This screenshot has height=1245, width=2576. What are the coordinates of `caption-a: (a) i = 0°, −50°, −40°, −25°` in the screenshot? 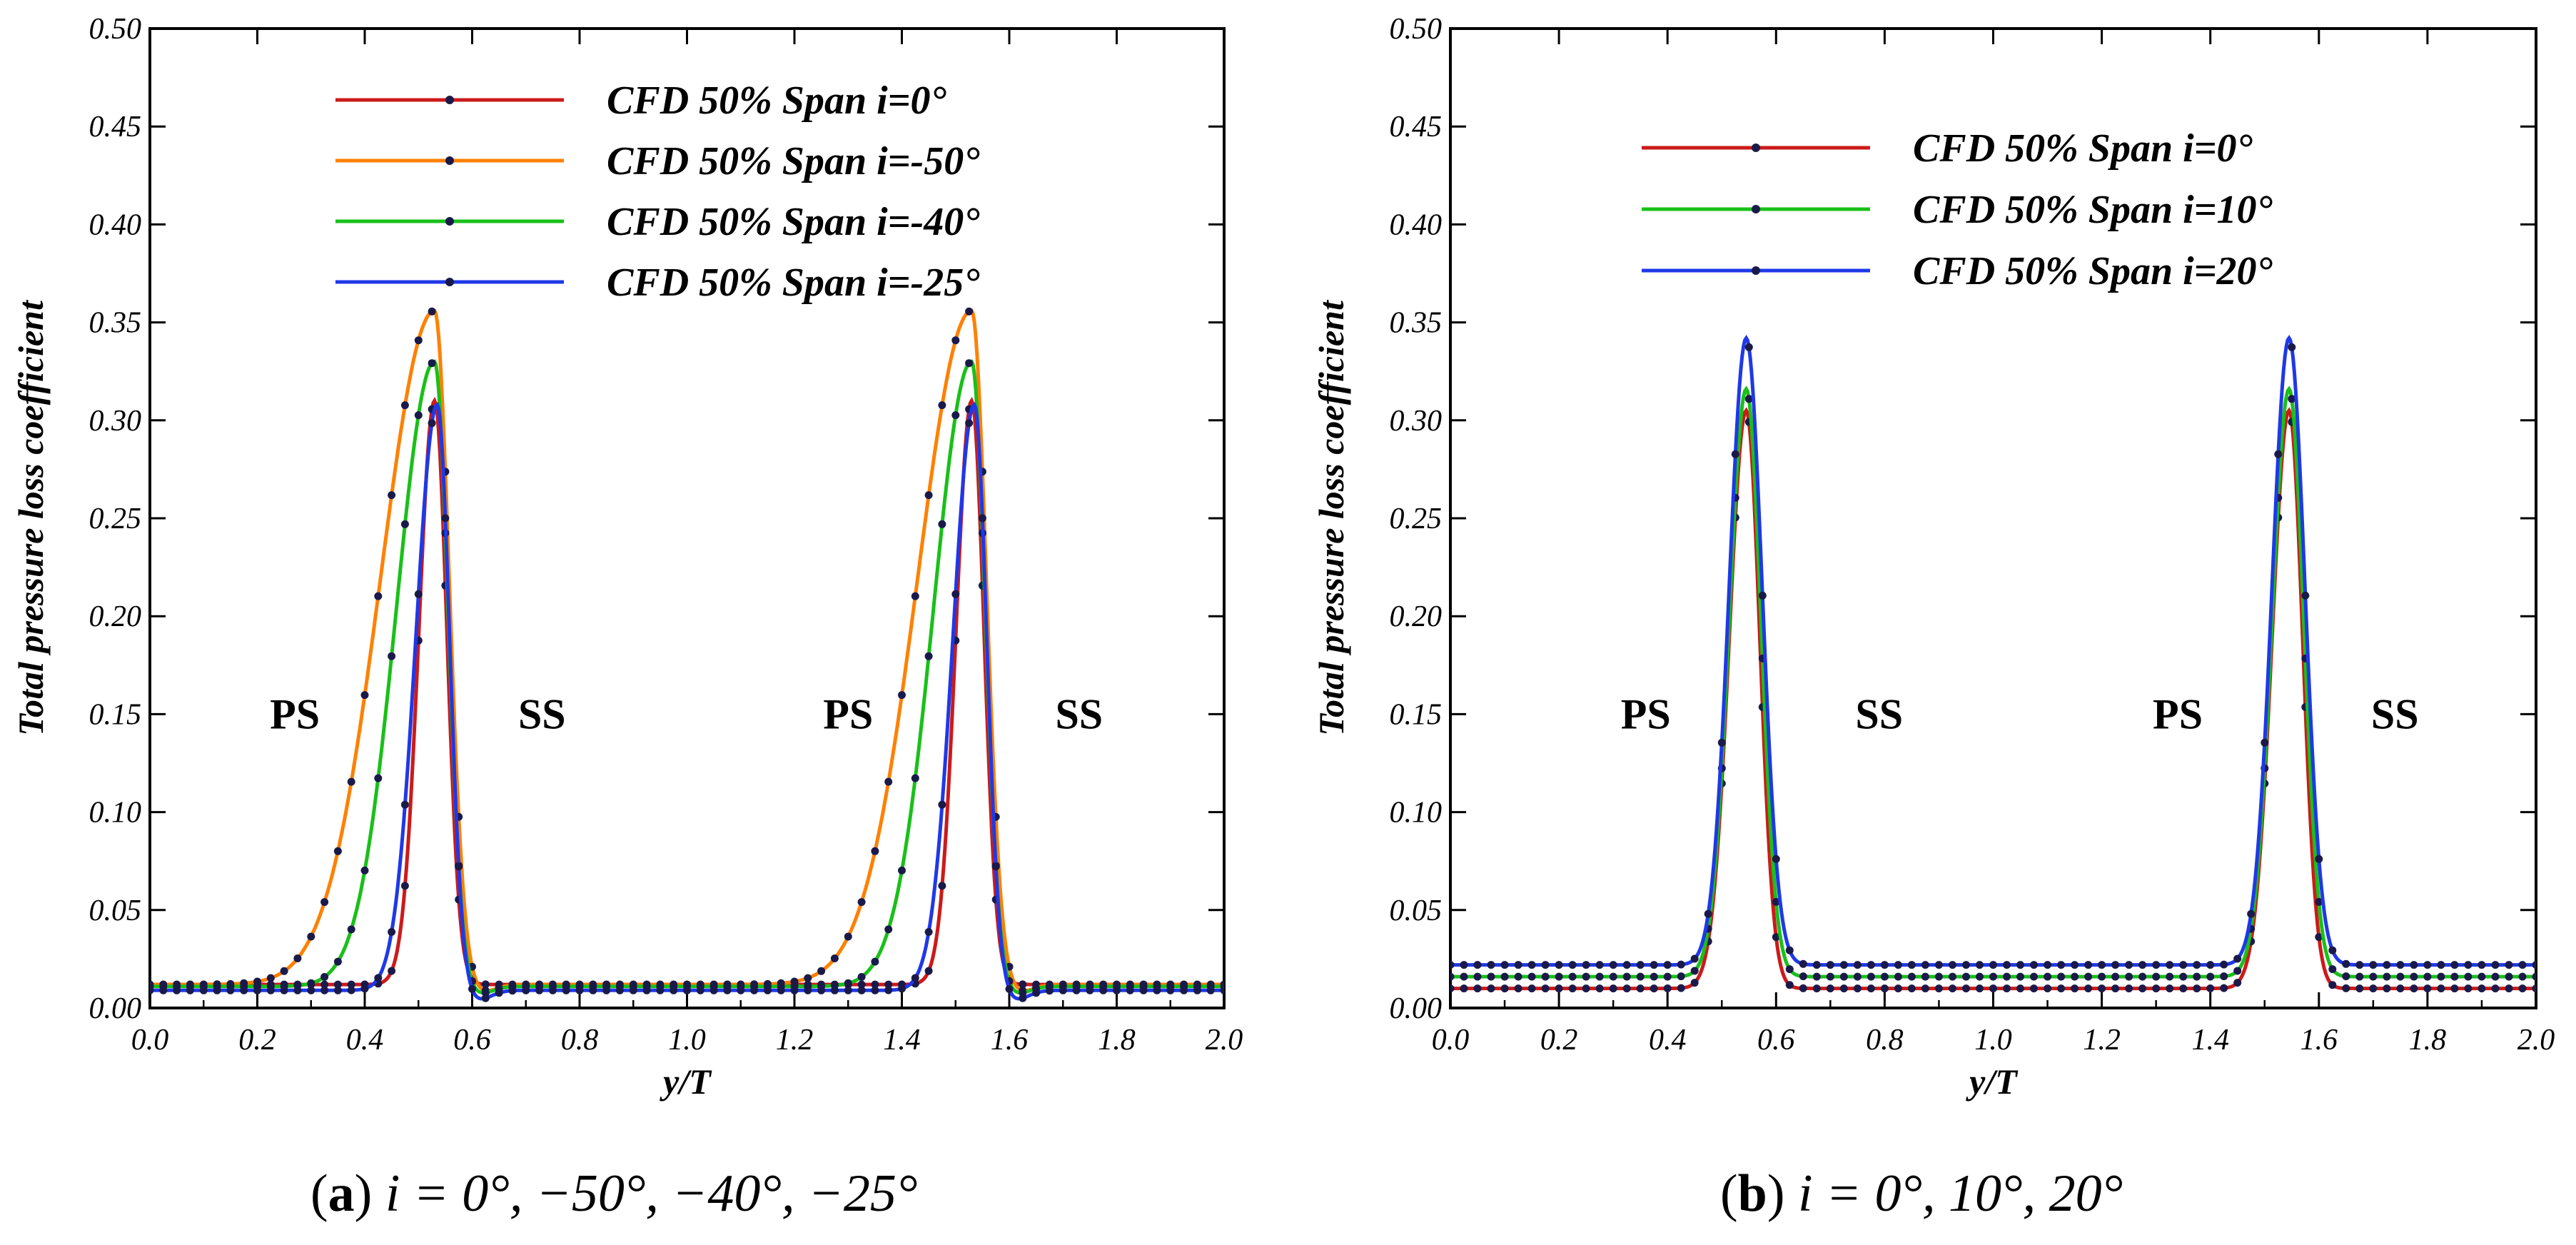 It's located at (614, 1193).